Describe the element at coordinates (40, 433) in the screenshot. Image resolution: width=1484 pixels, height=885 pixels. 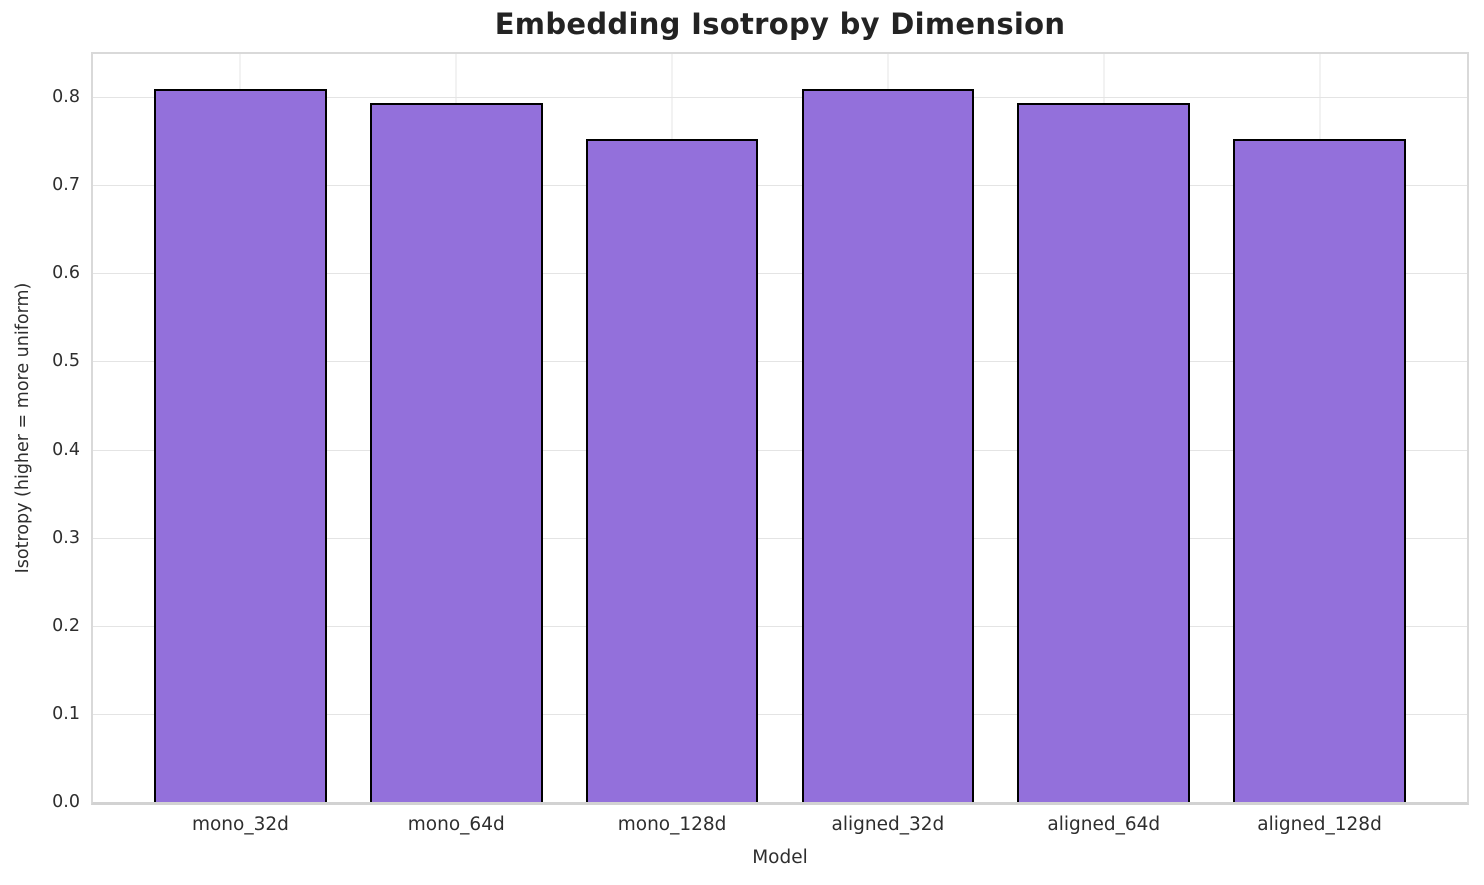
I see `y-axis-ticks: 0.0 0.1 0.2 0.3 0.4 0.5 0.6 0.7 0.8` at that location.